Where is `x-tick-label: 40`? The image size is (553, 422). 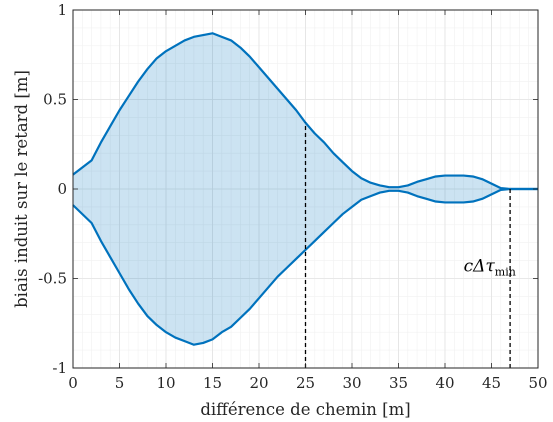
x-tick-label: 40 is located at coordinates (444, 383).